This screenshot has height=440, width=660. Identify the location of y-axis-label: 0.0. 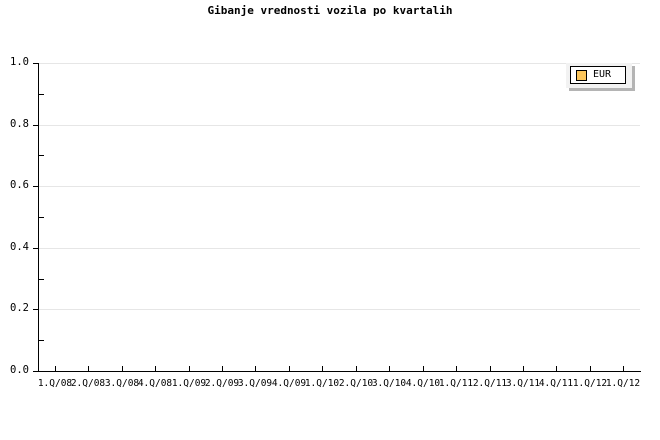
(19, 370).